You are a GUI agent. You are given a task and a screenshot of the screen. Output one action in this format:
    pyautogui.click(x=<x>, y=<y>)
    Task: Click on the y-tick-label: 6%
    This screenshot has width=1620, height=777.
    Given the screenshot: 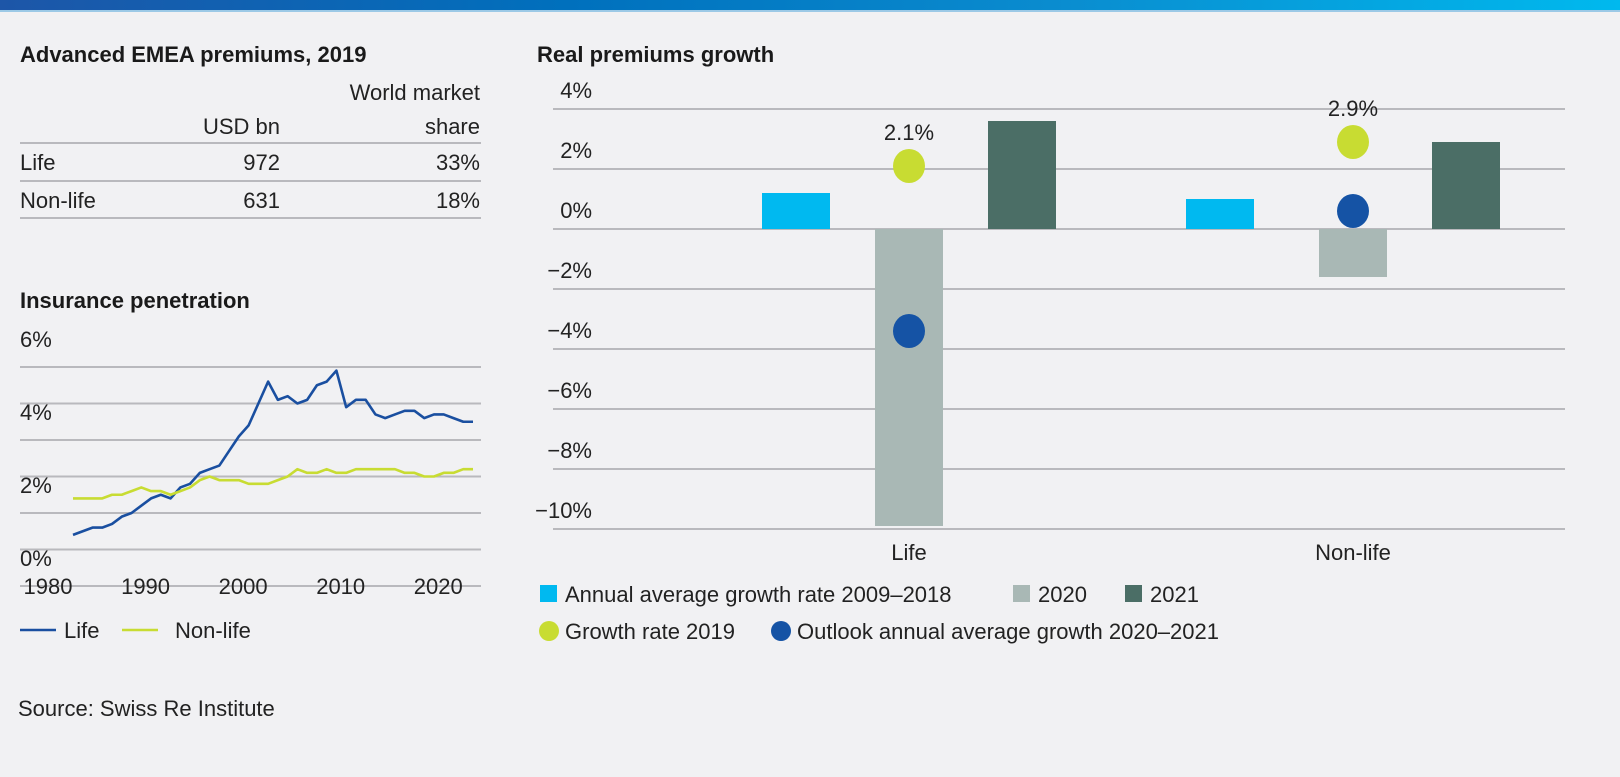 What is the action you would take?
    pyautogui.click(x=36, y=339)
    